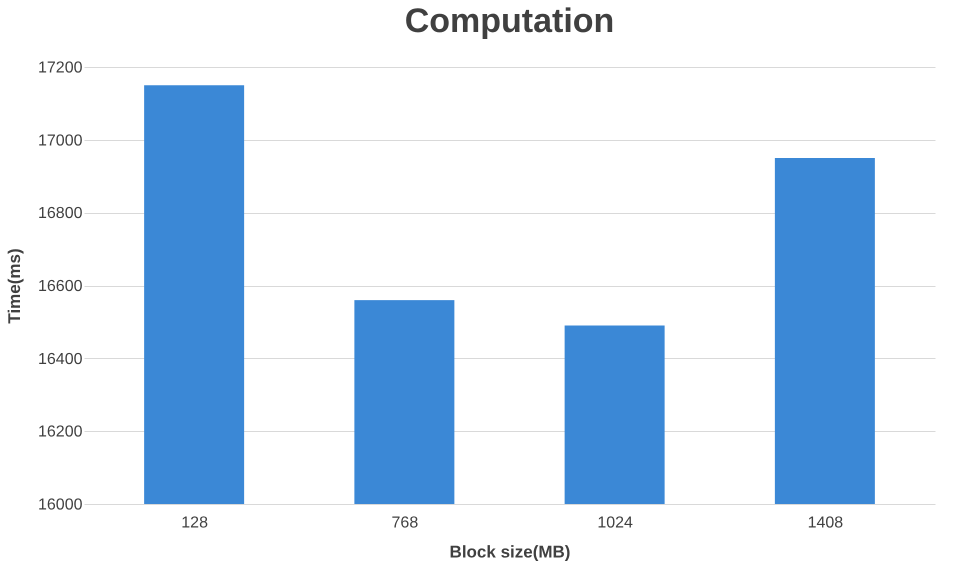 The image size is (959, 581). Describe the element at coordinates (60, 68) in the screenshot. I see `y-tick-label: 17200` at that location.